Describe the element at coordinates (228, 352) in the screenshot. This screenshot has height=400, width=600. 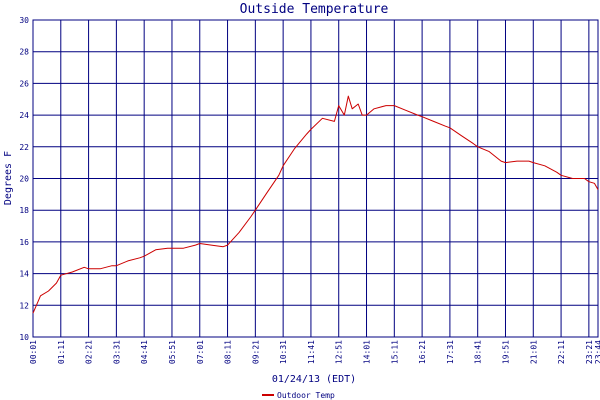
I see `x-tick-label: 08:11` at that location.